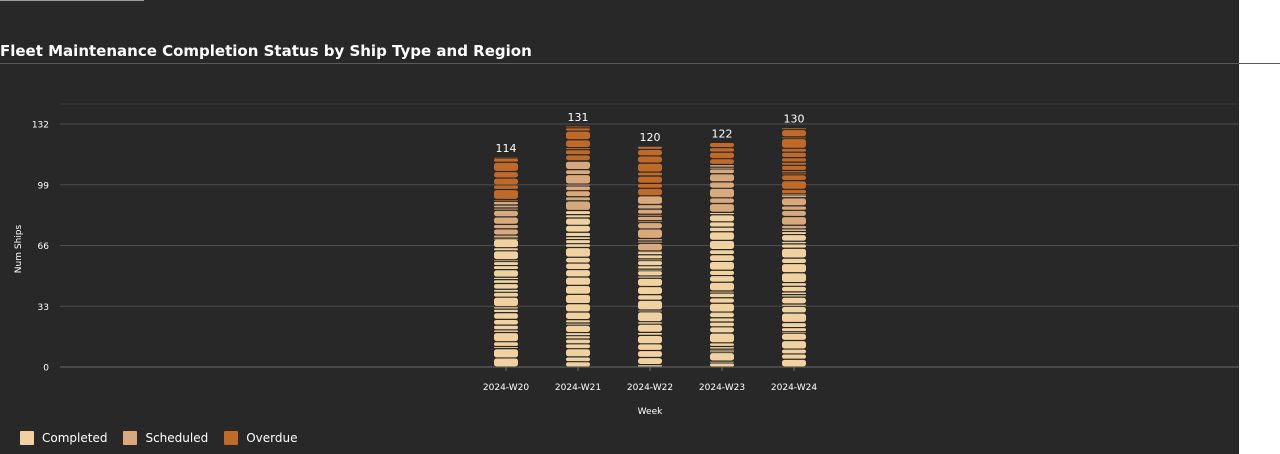 The height and width of the screenshot is (454, 1280). What do you see at coordinates (165, 438) in the screenshot?
I see `legend-item-scheduled: Scheduled` at bounding box center [165, 438].